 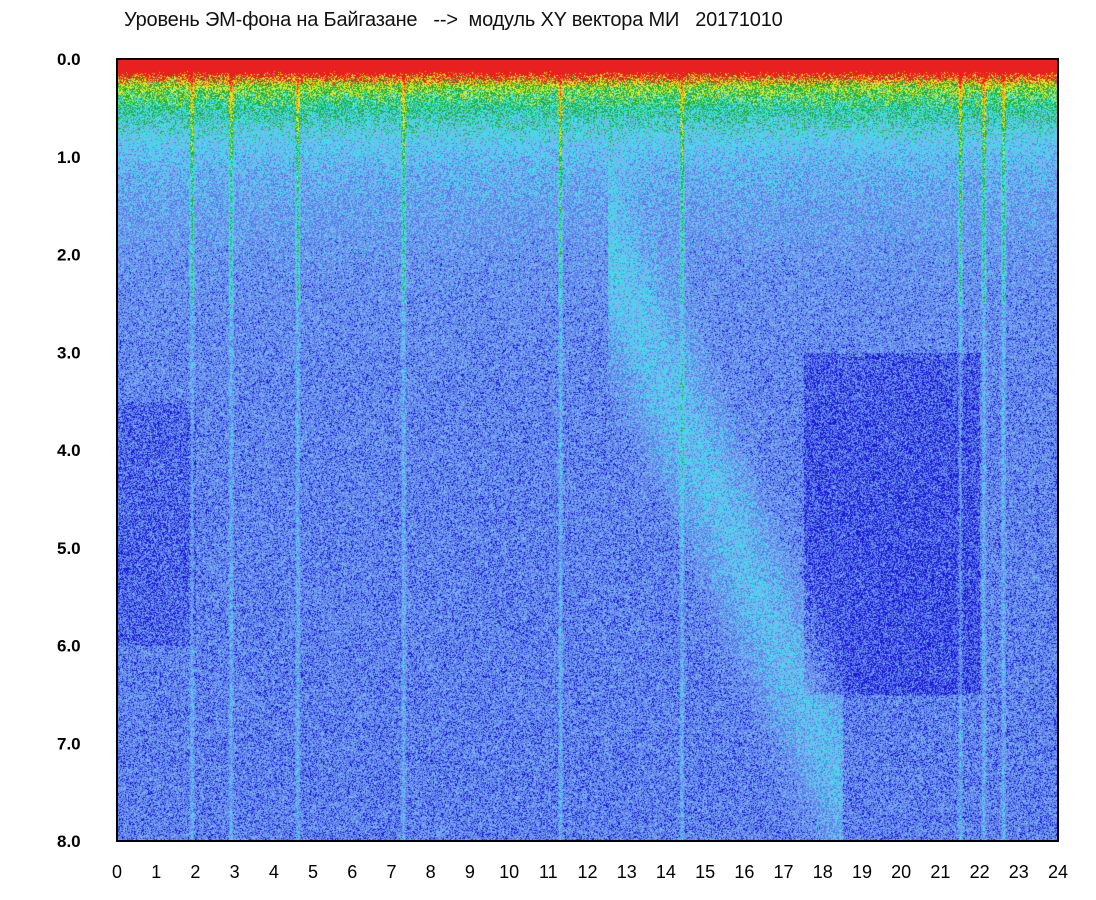 I want to click on x-tick-label: 9, so click(x=470, y=872).